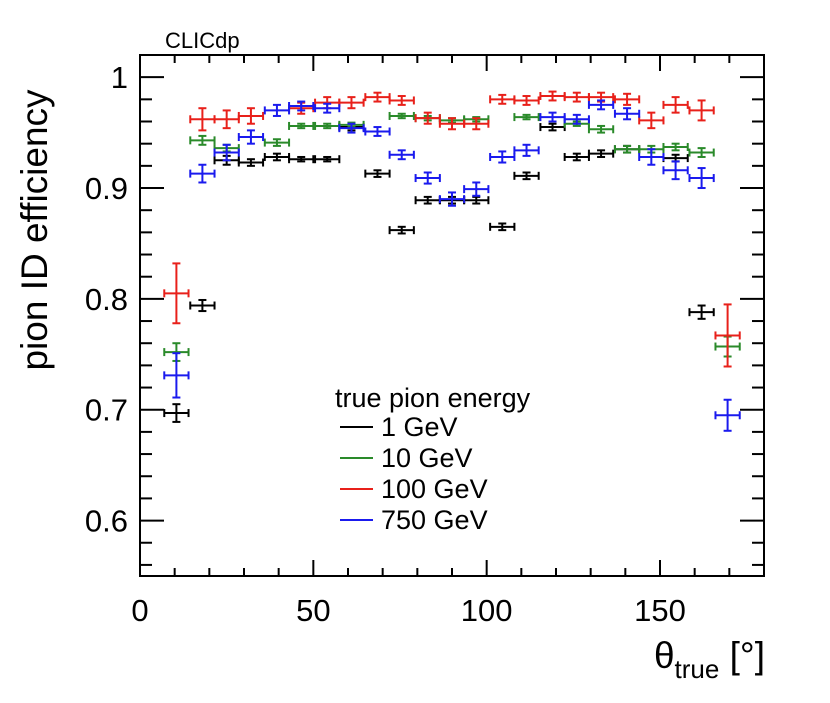 This screenshot has height=703, width=830. I want to click on legend-entry: 10 GeV, so click(406, 458).